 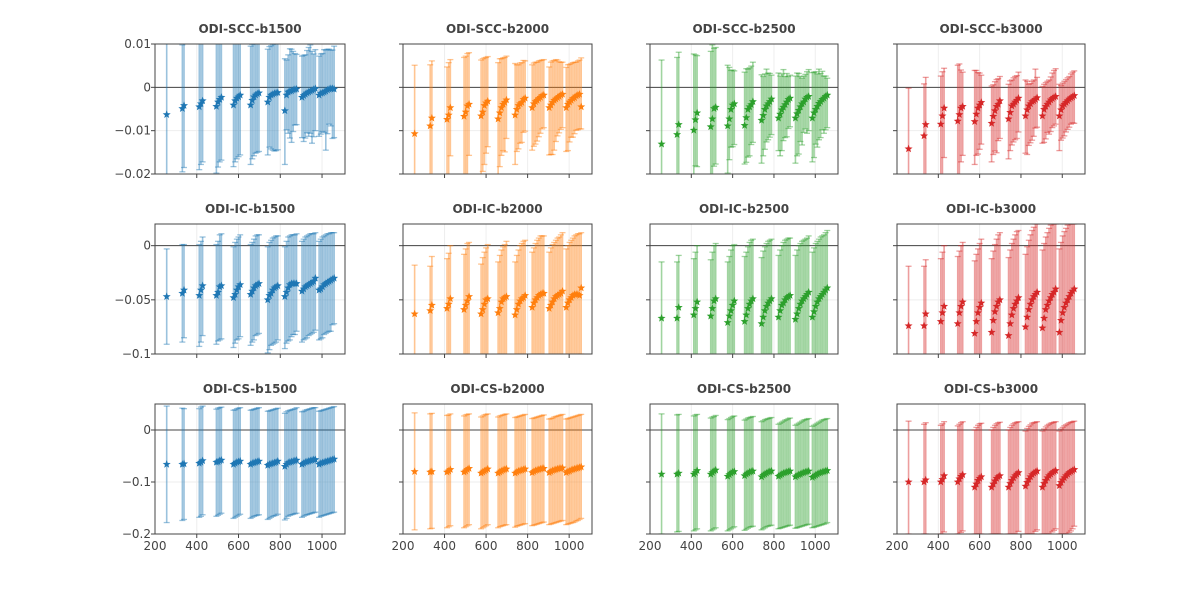 I want to click on series-odi-cs-b2000, so click(x=498, y=471).